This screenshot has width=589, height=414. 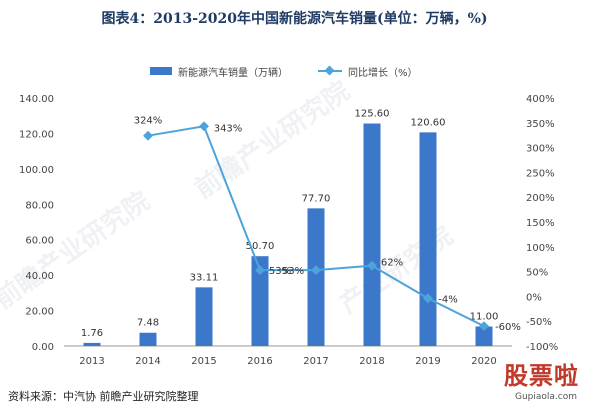 I want to click on chart-title: 图表4：2013-2020年中国新能源汽车销量(单位：万辆，%), so click(x=294, y=19).